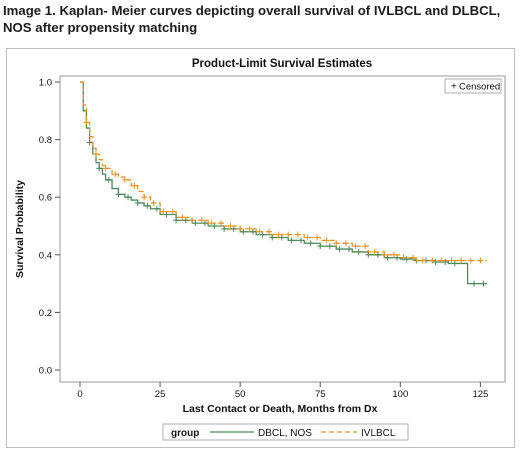 The width and height of the screenshot is (520, 451). I want to click on group-legend-box, so click(285, 432).